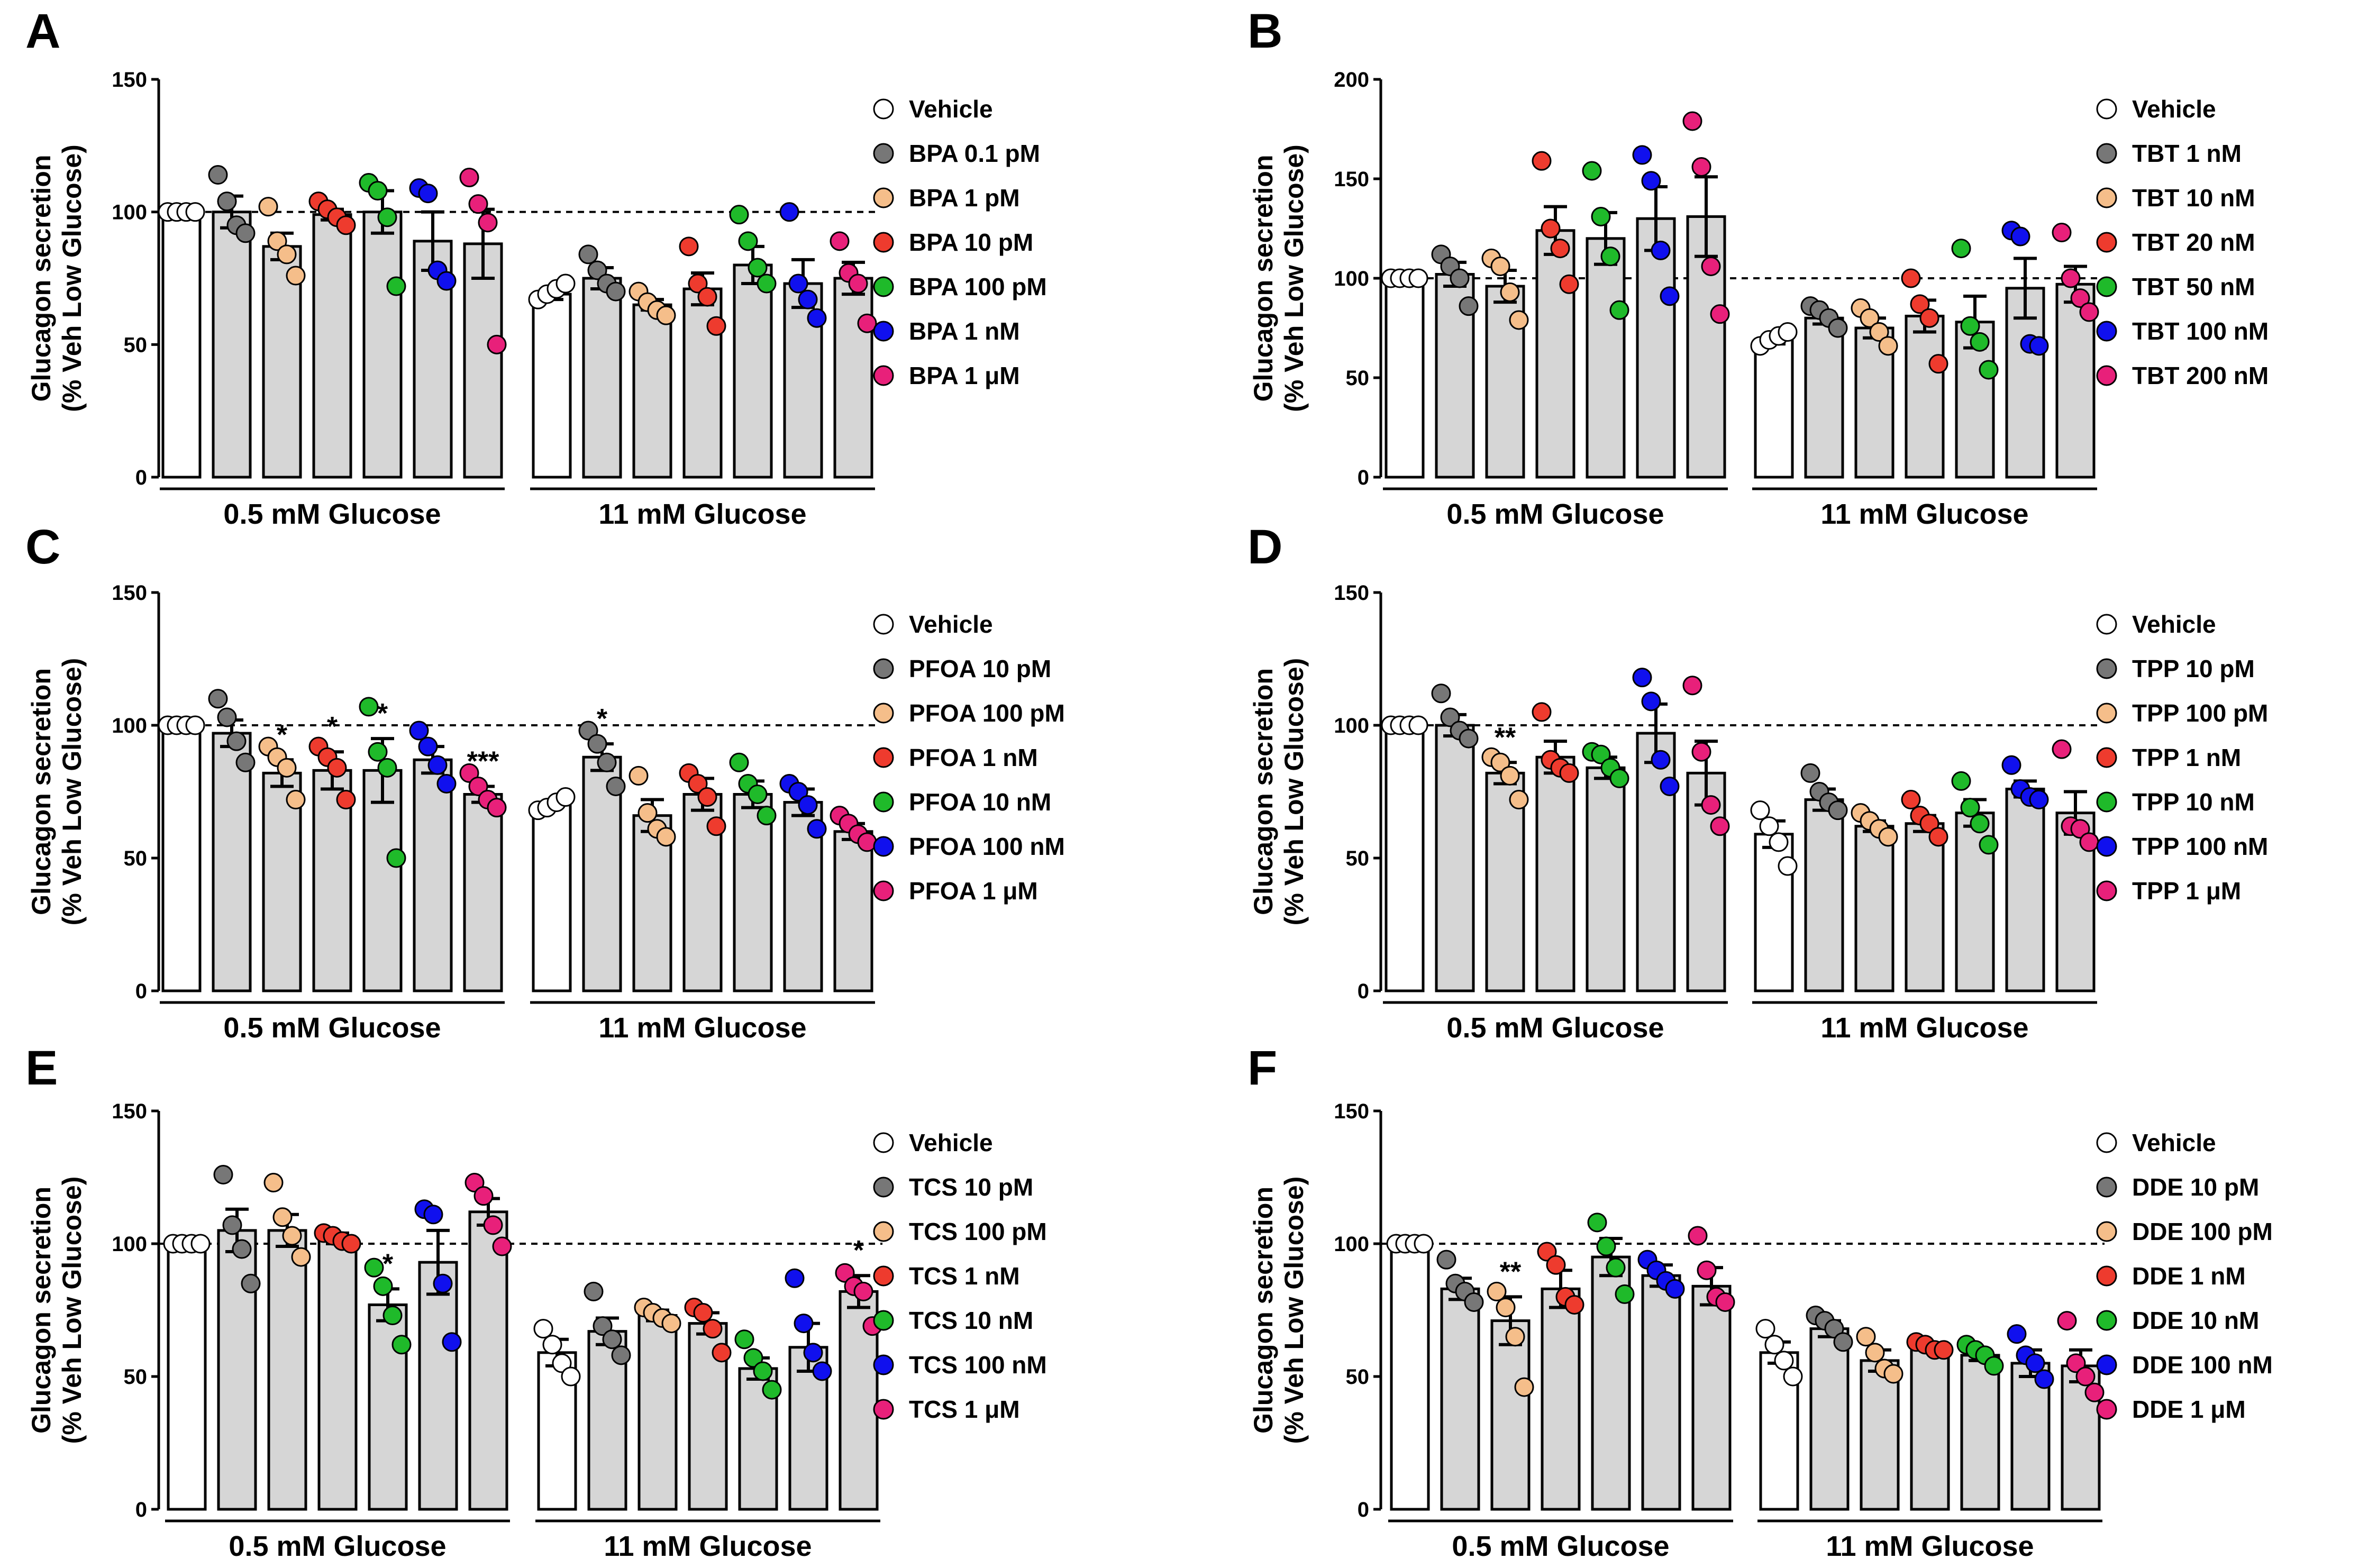 This screenshot has height=1568, width=2359. I want to click on legend-label: PFOA 1 nM, so click(974, 758).